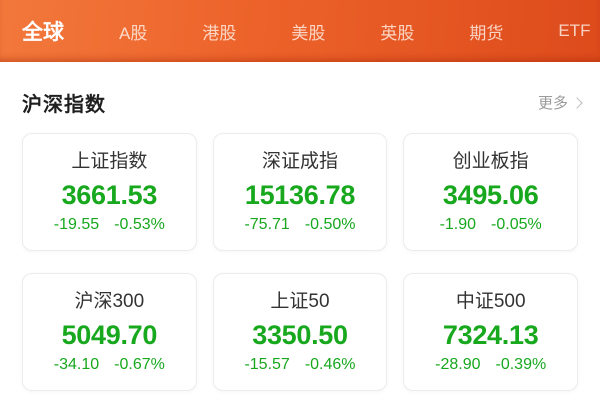 The height and width of the screenshot is (408, 600). What do you see at coordinates (76, 224) in the screenshot?
I see `index-change: -19.55` at bounding box center [76, 224].